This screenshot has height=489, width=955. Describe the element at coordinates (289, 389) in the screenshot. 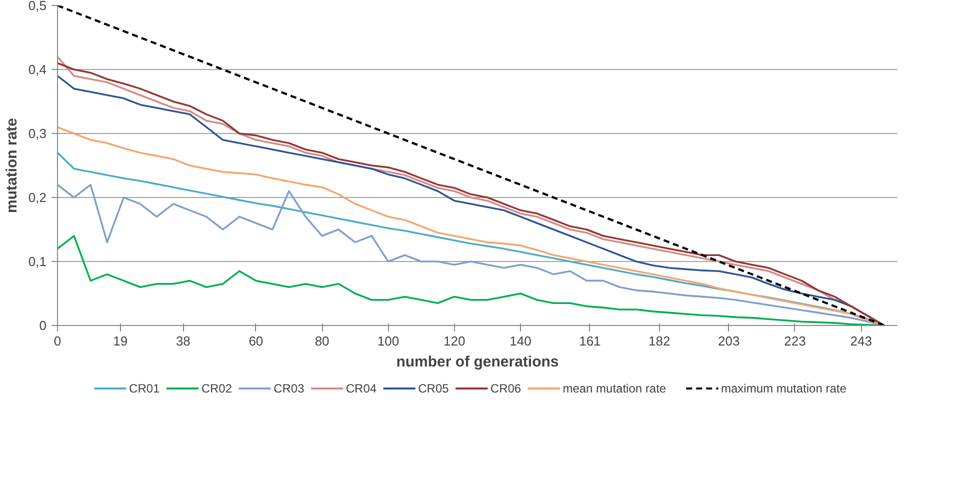

I see `legend-label: CR03` at that location.